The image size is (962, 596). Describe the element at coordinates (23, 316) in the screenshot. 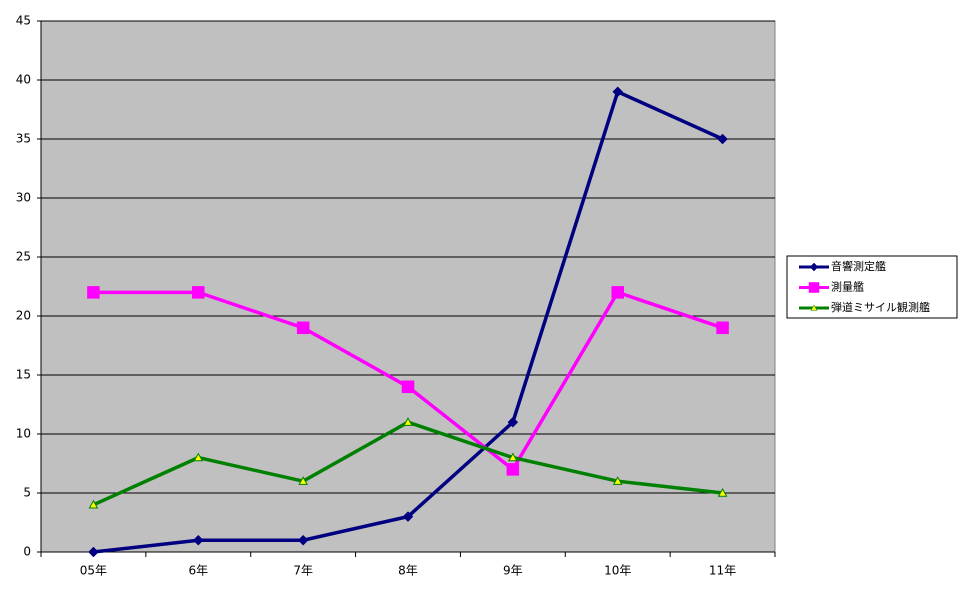

I see `y-tick-label: 20` at that location.